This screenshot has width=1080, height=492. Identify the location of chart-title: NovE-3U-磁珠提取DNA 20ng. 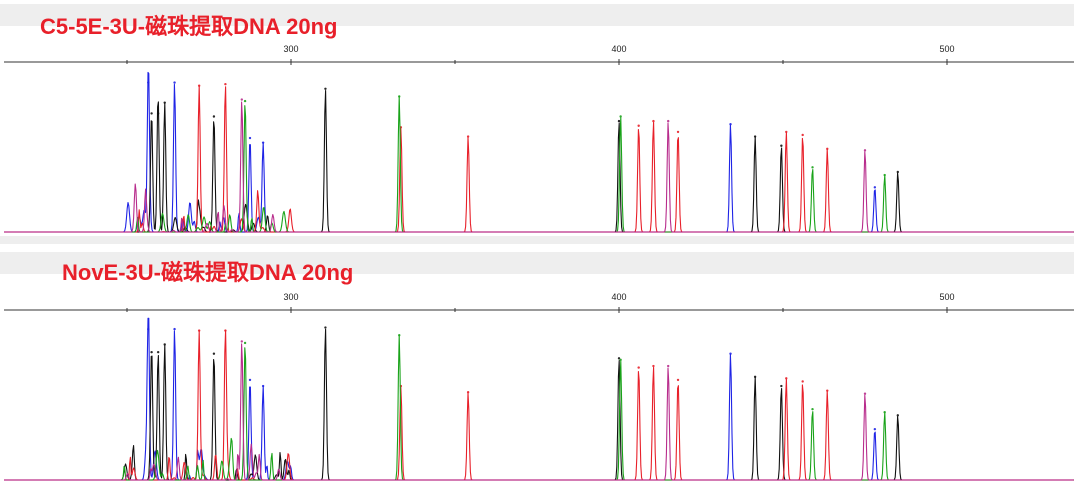
(208, 272).